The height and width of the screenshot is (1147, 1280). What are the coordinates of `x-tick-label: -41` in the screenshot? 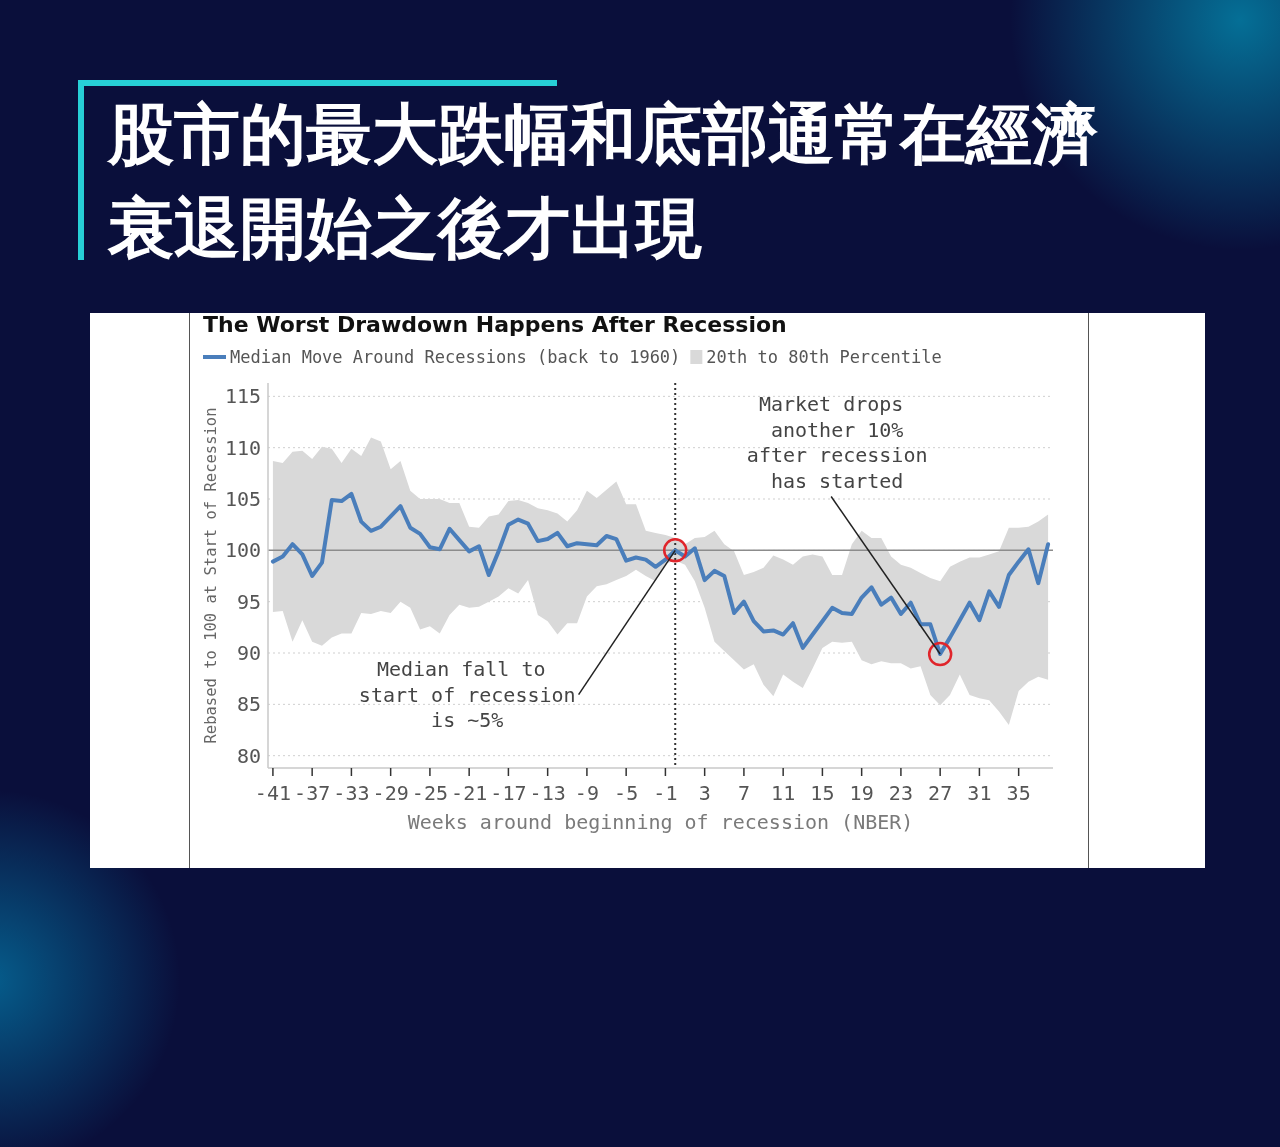 It's located at (272, 793).